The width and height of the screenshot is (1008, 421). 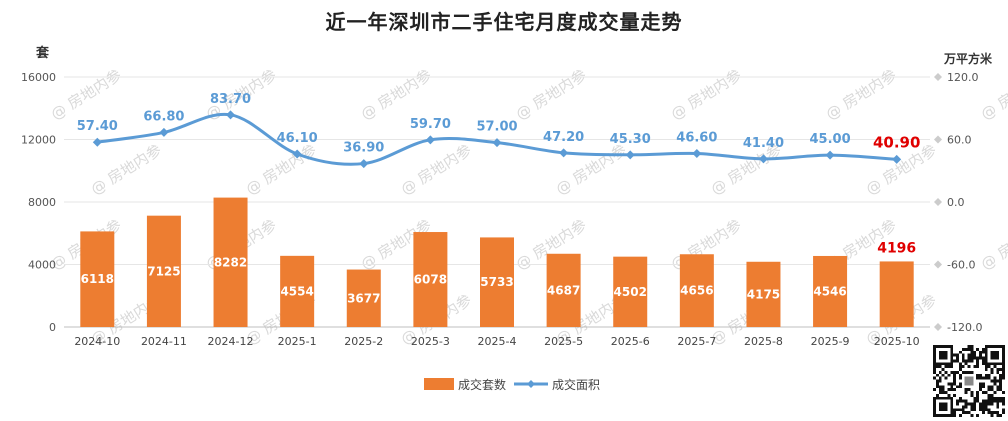 What do you see at coordinates (896, 142) in the screenshot?
I see `line-label: 40.90` at bounding box center [896, 142].